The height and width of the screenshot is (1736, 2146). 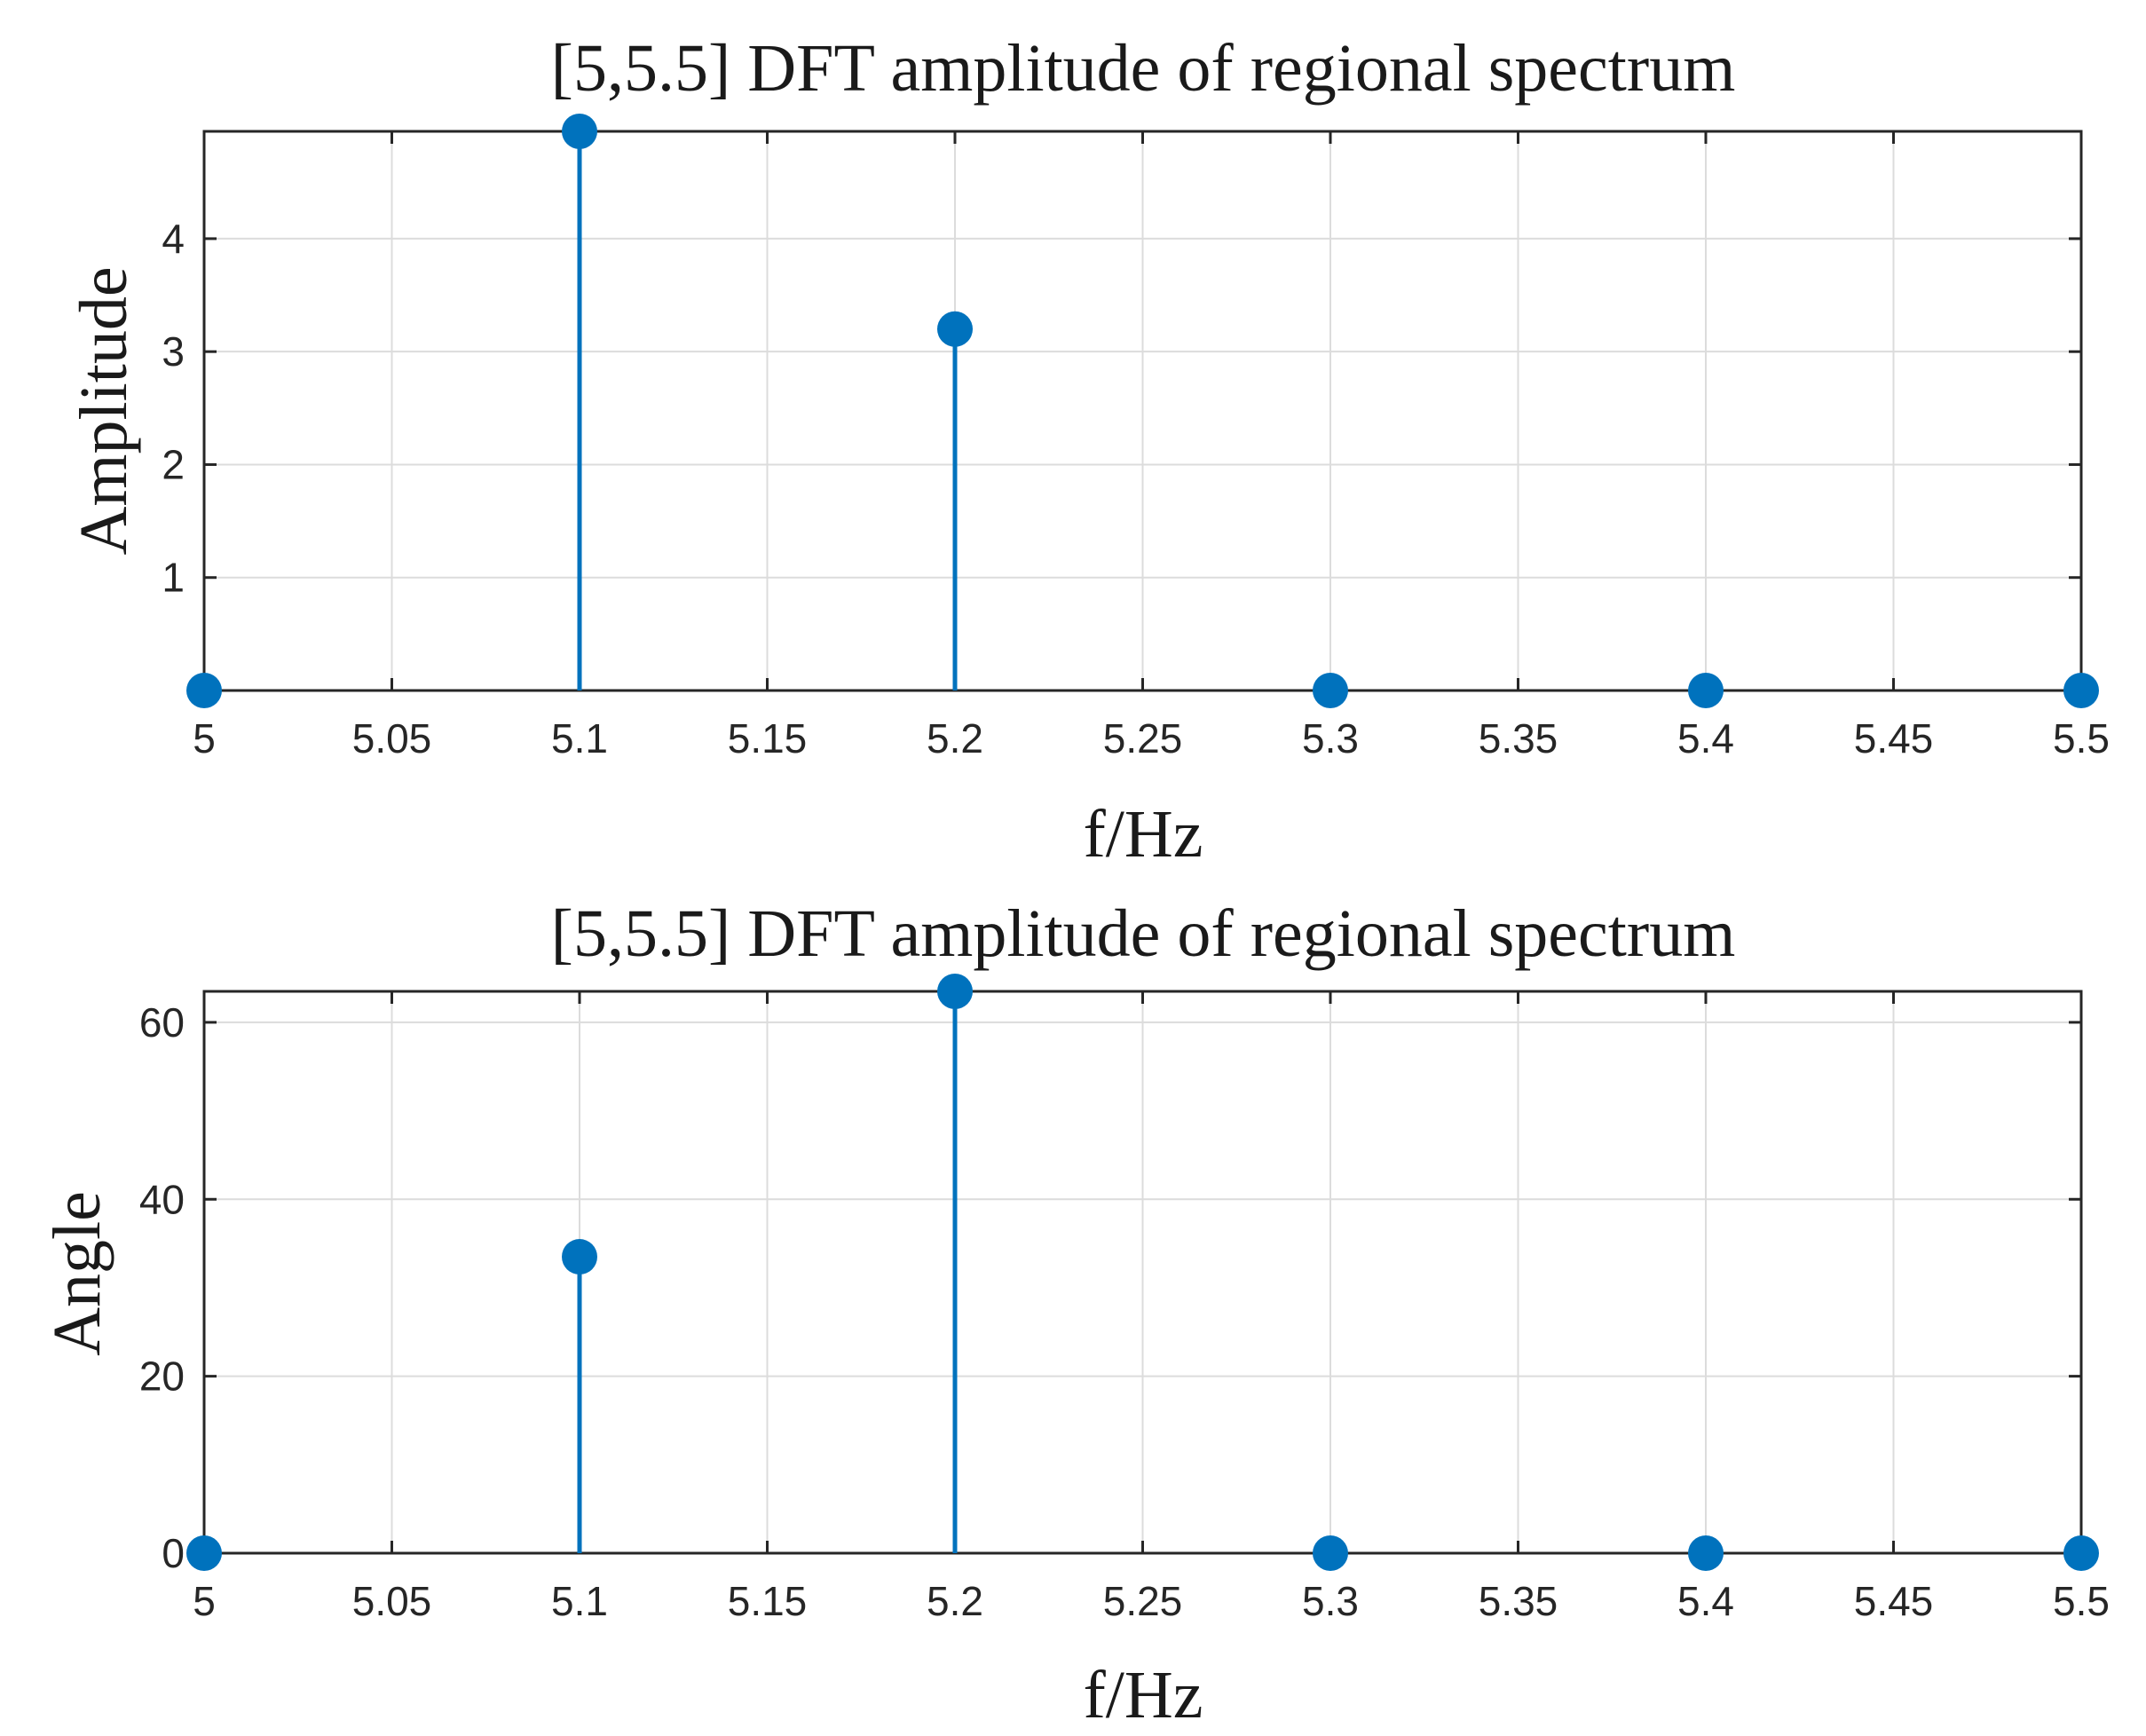 What do you see at coordinates (1706, 1601) in the screenshot?
I see `angle-x-tick-label: 5.4` at bounding box center [1706, 1601].